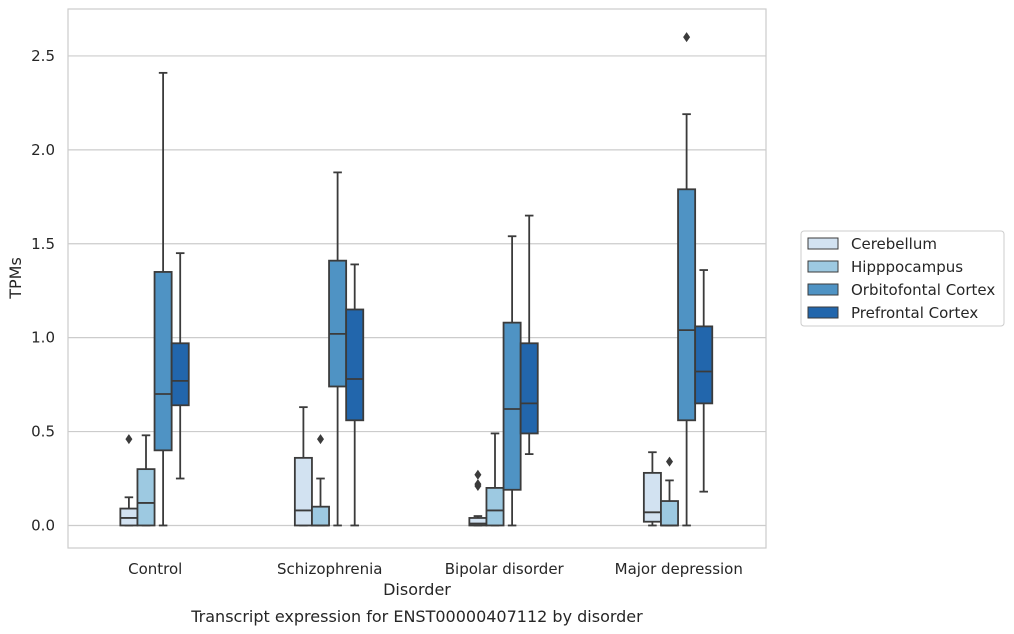 The height and width of the screenshot is (634, 1014). I want to click on y-tick-label: 1.5, so click(43, 244).